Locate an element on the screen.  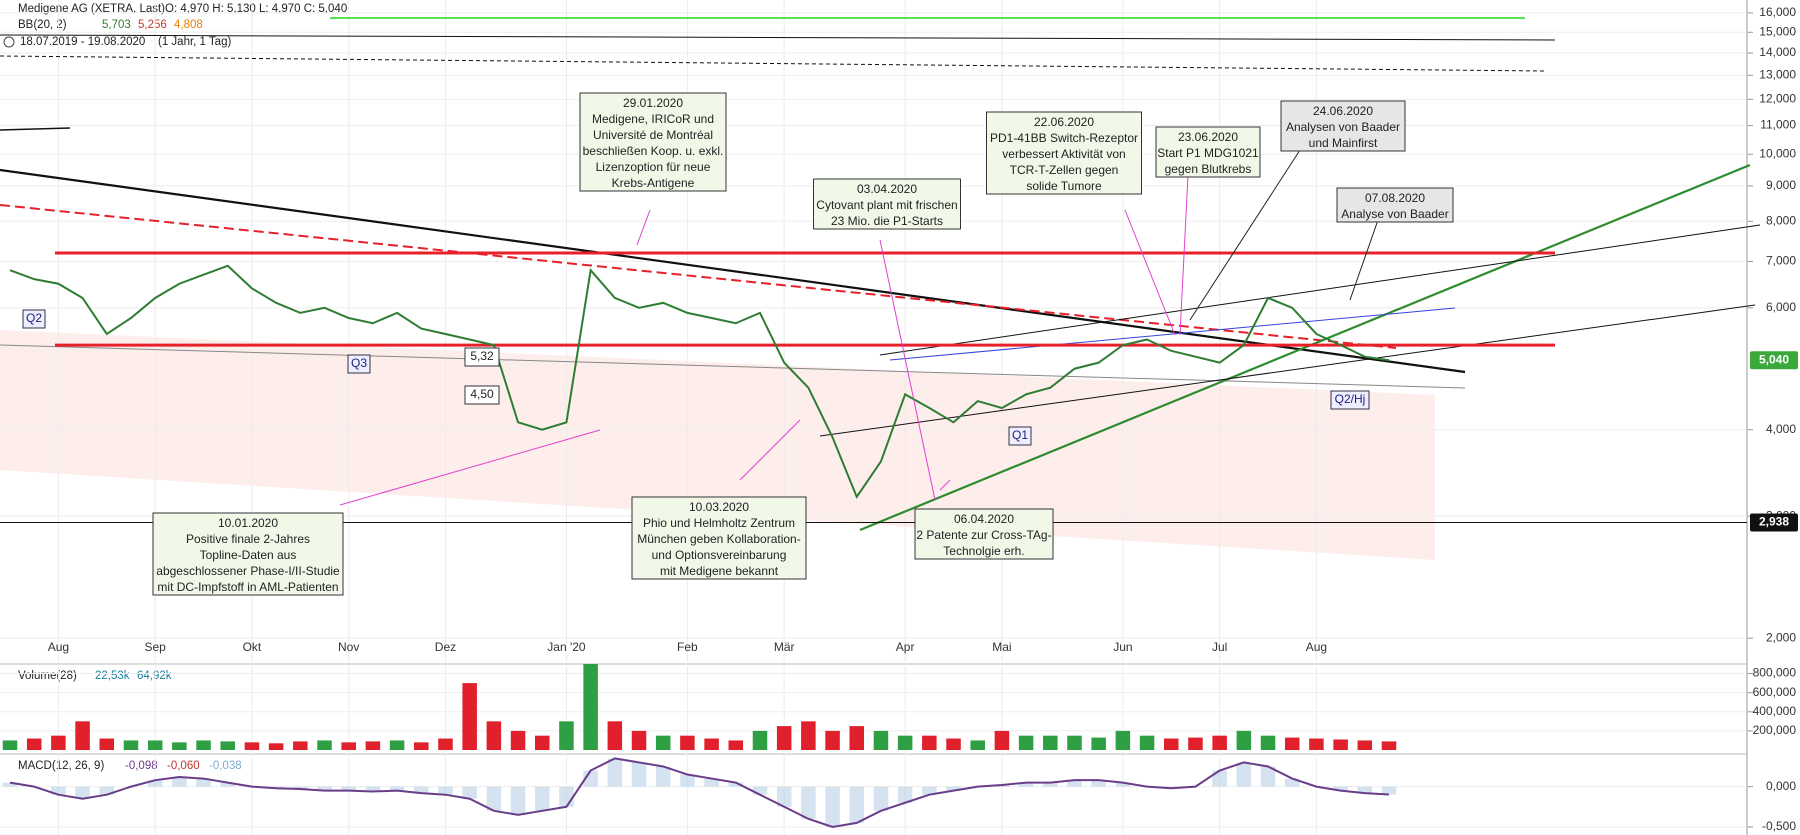
annotation-text: Positive finale 2-Jahres is located at coordinates (248, 539).